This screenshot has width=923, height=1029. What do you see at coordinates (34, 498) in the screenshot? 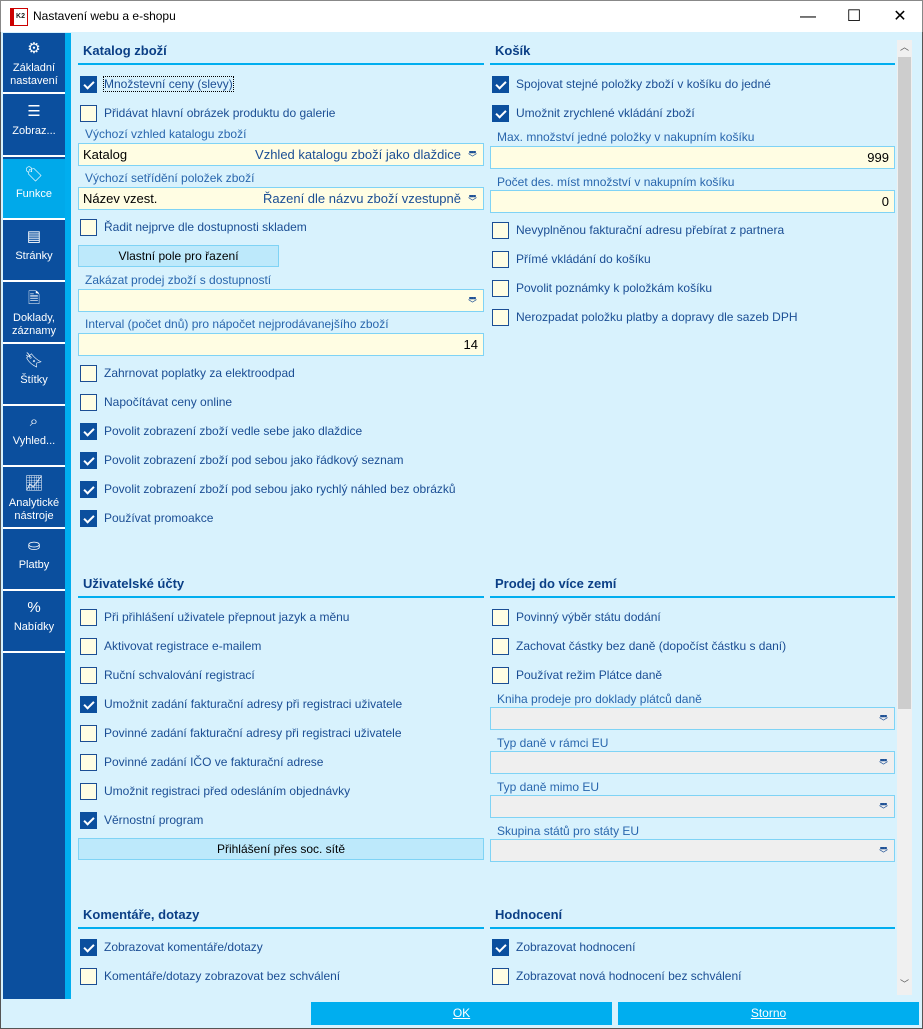
I see `sidebar-item-analyticke: 📈︎ Analytické nástroje` at bounding box center [34, 498].